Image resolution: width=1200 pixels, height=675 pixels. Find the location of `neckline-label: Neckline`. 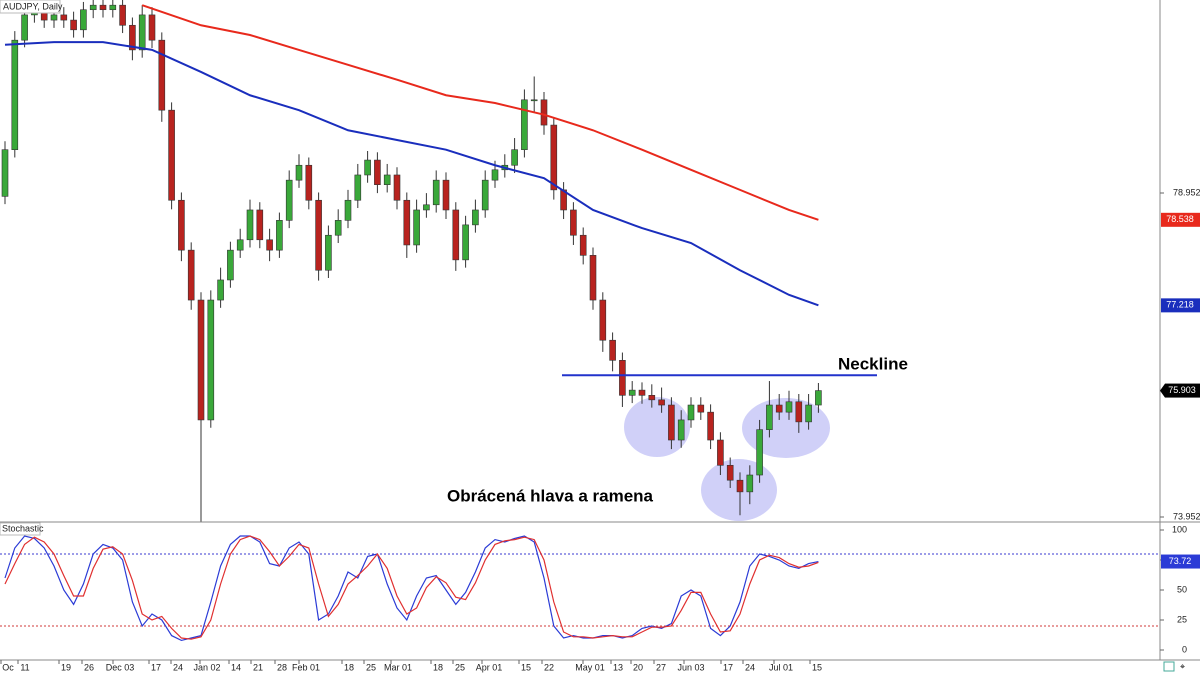

neckline-label: Neckline is located at coordinates (873, 363).